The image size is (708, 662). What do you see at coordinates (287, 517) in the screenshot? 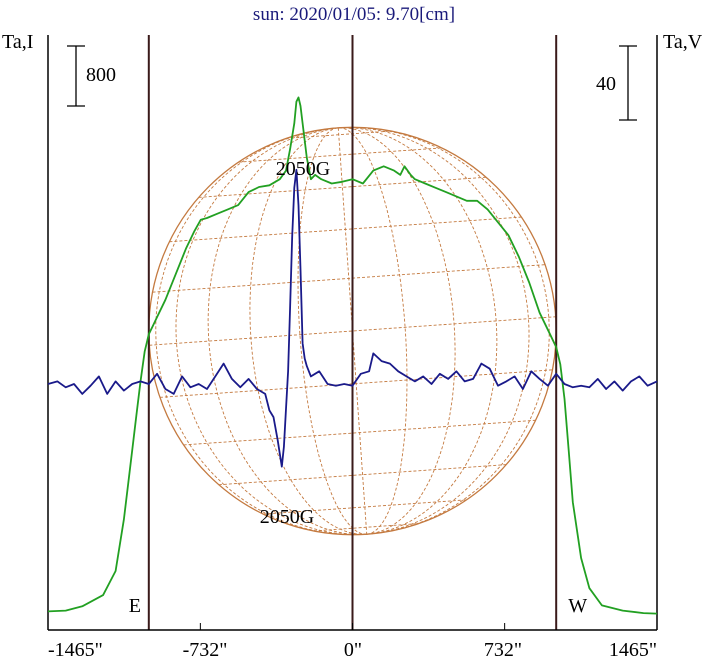
I see `annotation-ta-v: 2050G` at bounding box center [287, 517].